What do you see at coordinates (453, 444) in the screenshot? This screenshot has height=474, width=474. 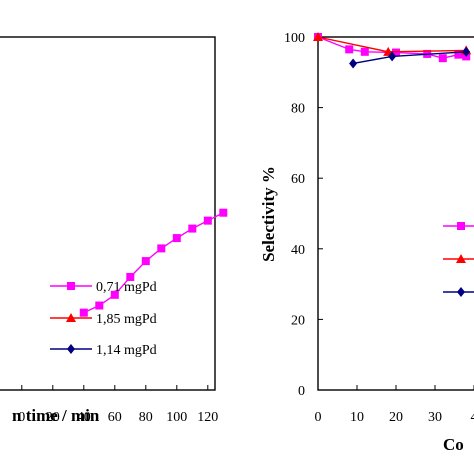 I see `right-x-axis-label: Co` at bounding box center [453, 444].